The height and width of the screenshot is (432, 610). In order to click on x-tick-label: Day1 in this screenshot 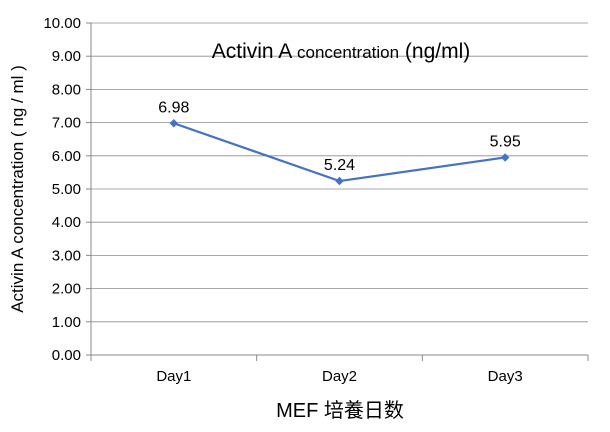, I will do `click(173, 376)`.